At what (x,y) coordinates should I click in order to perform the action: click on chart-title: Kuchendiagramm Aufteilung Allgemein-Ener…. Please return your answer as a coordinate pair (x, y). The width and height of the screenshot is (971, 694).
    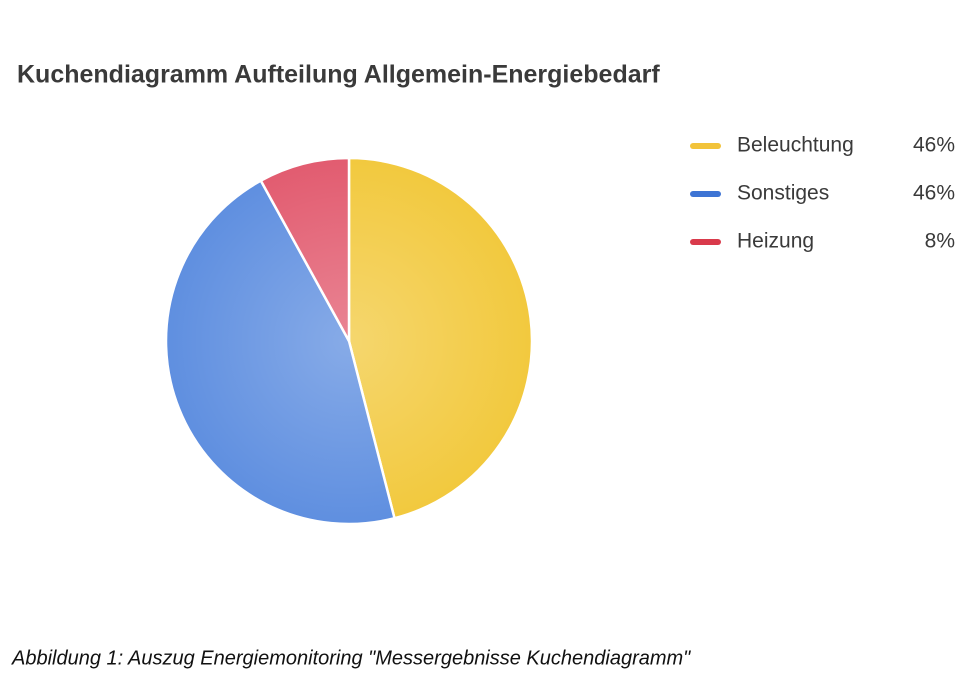
    Looking at the image, I should click on (338, 75).